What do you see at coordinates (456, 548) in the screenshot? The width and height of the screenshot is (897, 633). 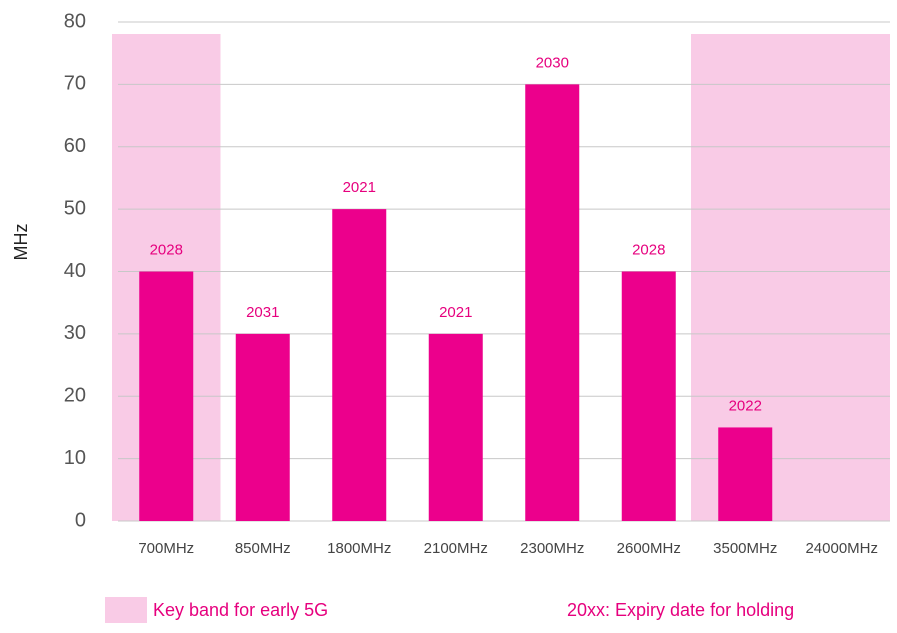 I see `x-tick-label: 2100MHz` at bounding box center [456, 548].